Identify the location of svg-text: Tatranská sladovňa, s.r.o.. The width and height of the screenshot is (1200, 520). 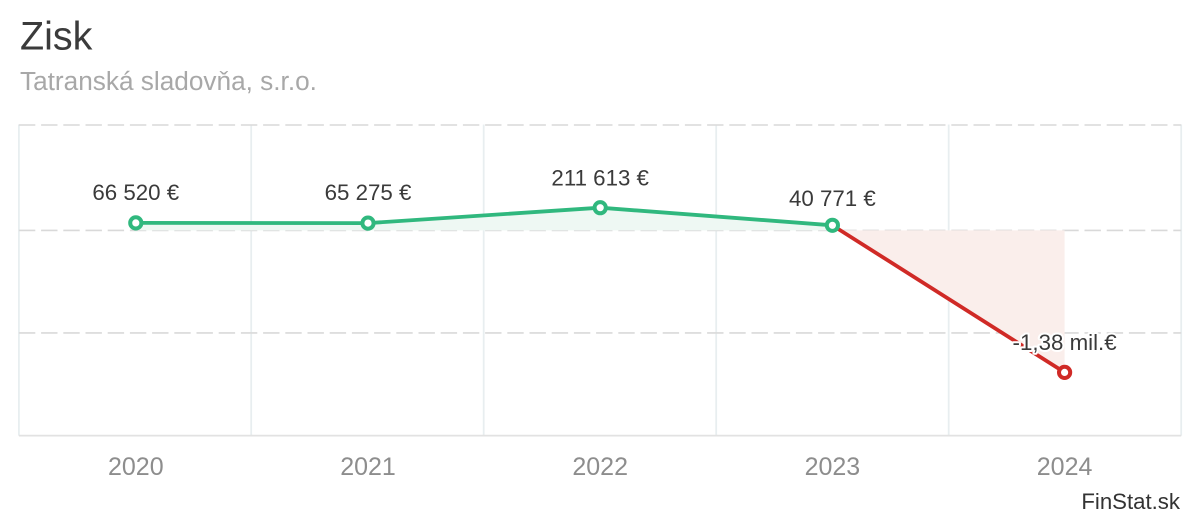
(168, 81).